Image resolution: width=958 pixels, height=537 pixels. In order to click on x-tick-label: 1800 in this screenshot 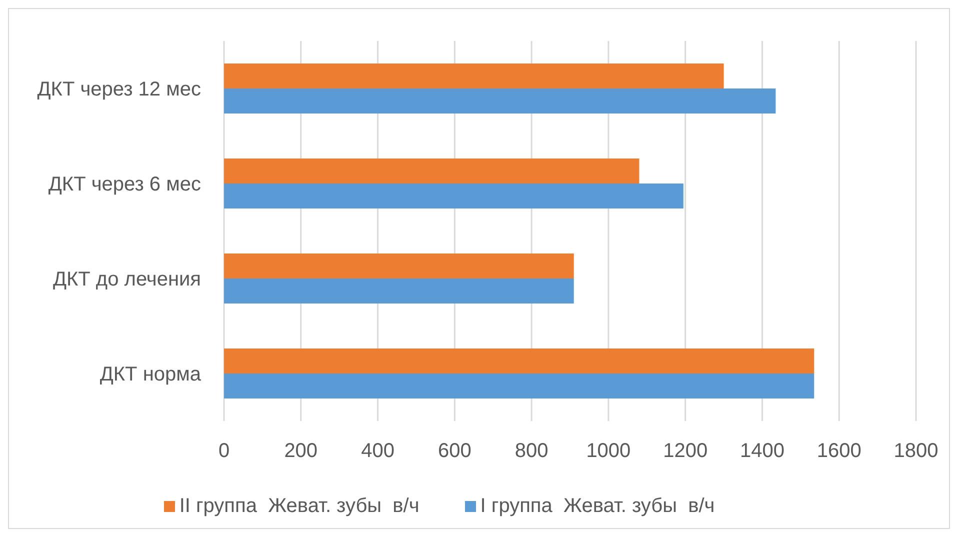, I will do `click(916, 451)`.